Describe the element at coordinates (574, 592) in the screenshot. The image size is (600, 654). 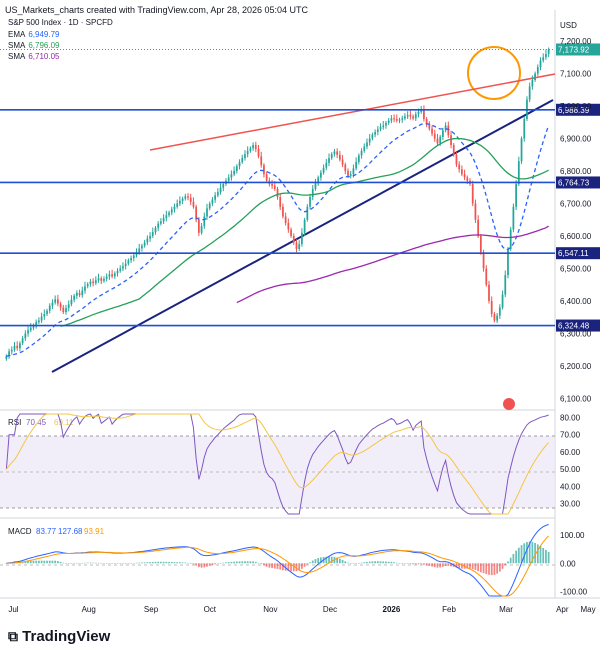
I see `macd-tick-label: -100.00` at that location.